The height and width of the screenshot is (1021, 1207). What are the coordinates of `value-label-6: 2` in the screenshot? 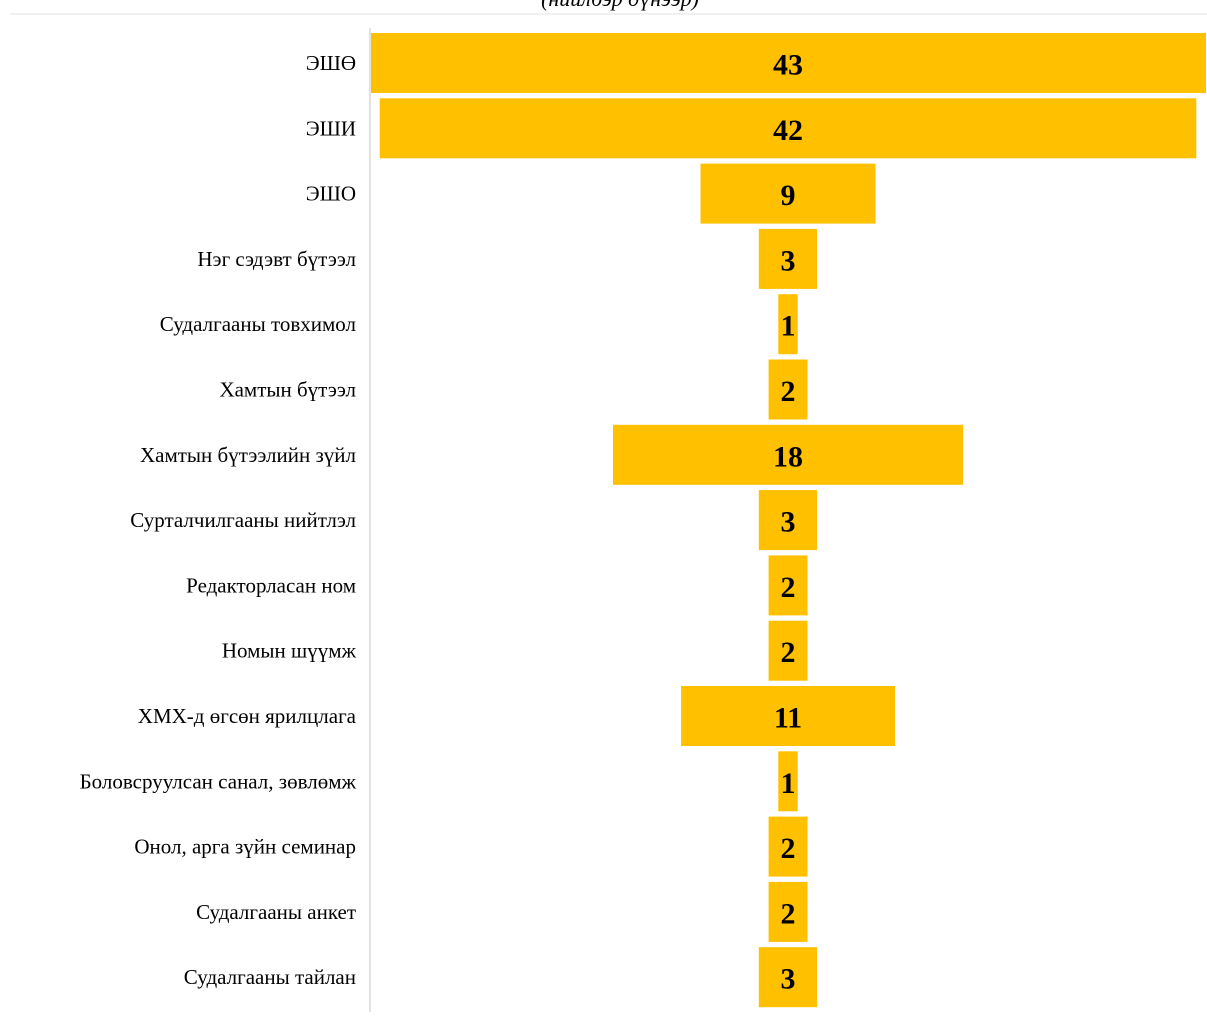 It's located at (788, 391).